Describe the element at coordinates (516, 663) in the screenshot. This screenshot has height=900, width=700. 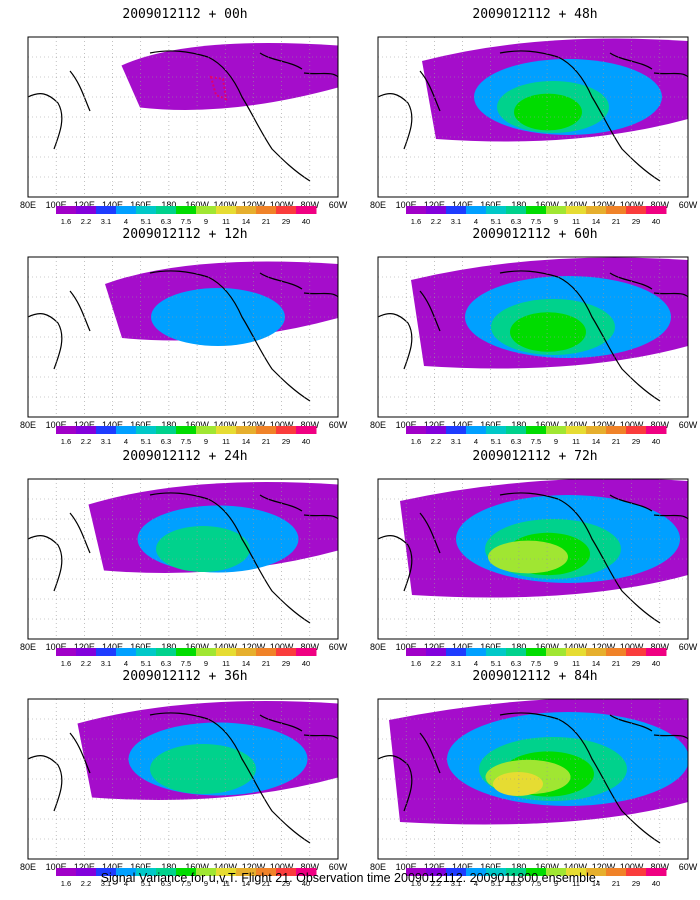
I see `colorbar-label: 6.3` at that location.